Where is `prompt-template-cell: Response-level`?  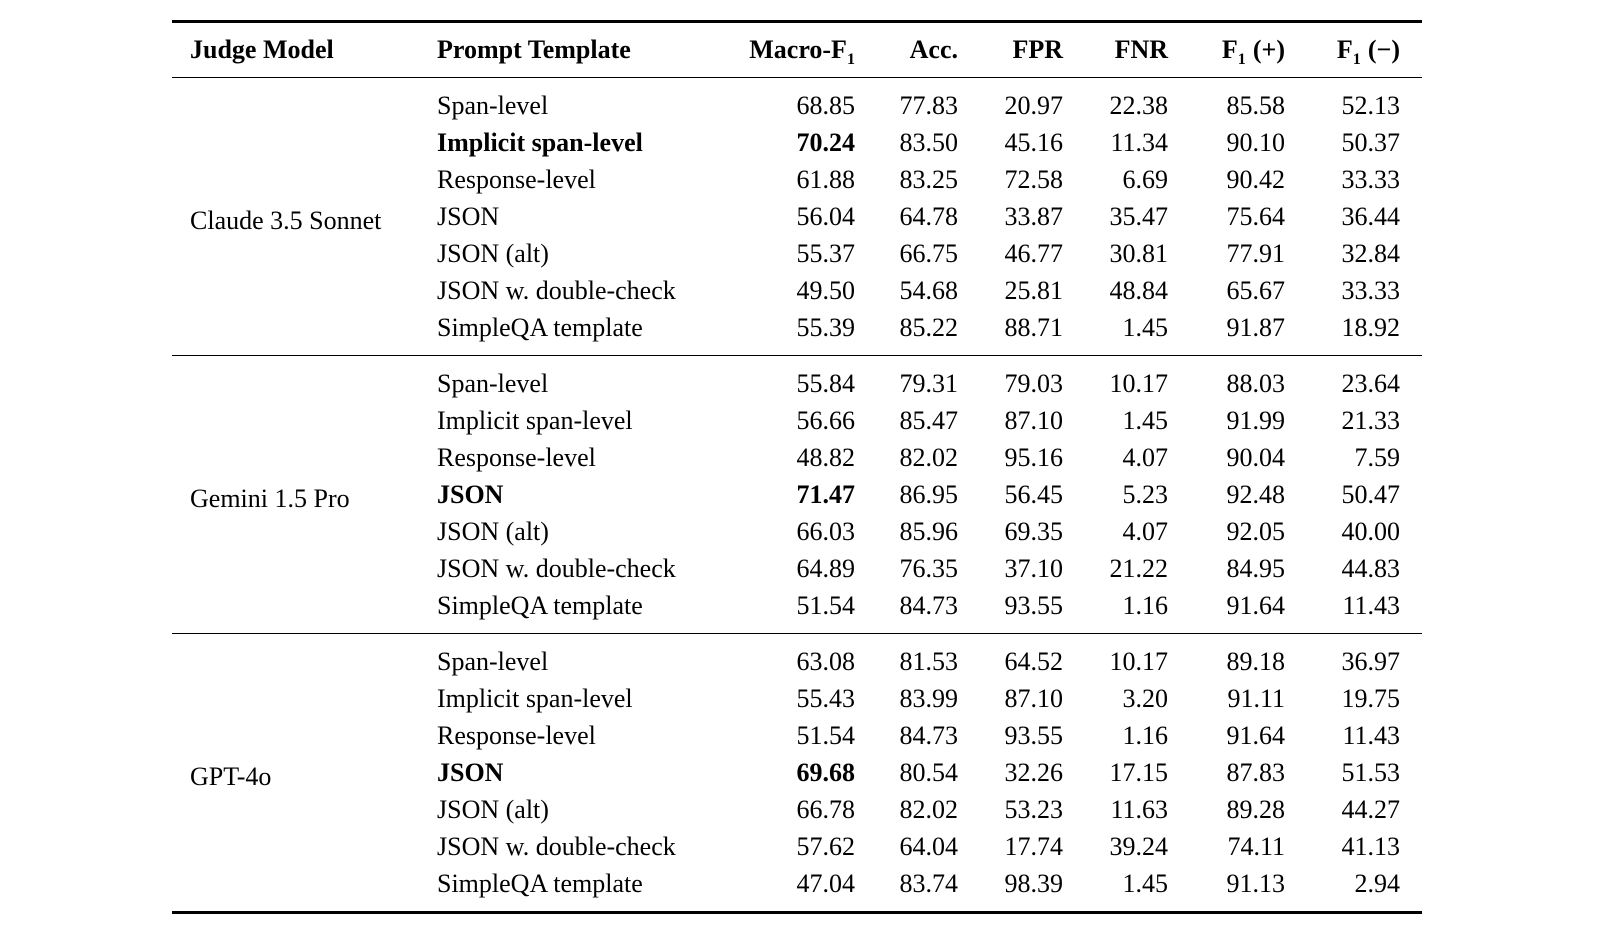
prompt-template-cell: Response-level is located at coordinates (516, 735).